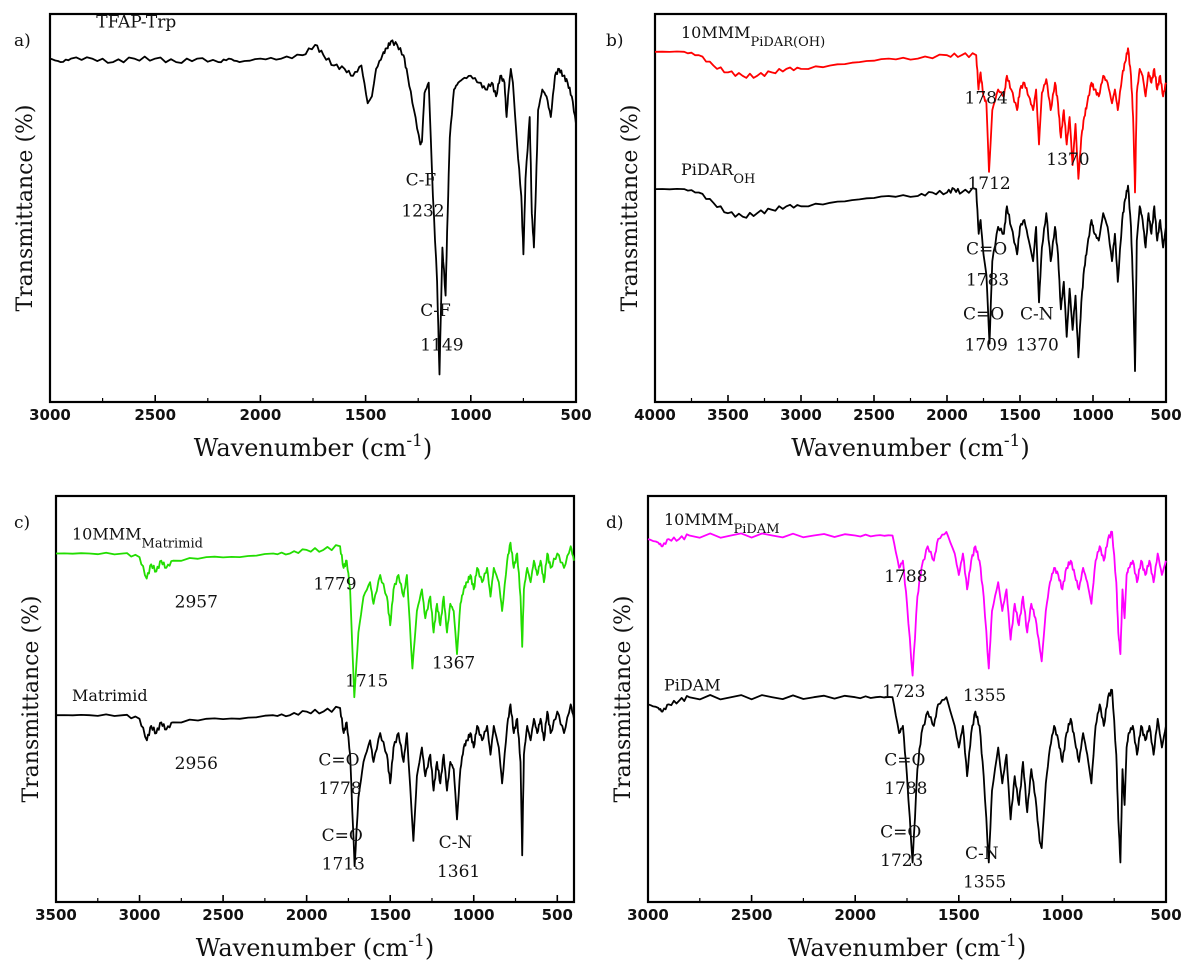  What do you see at coordinates (334, 584) in the screenshot?
I see `peak-annotation: 1779` at bounding box center [334, 584].